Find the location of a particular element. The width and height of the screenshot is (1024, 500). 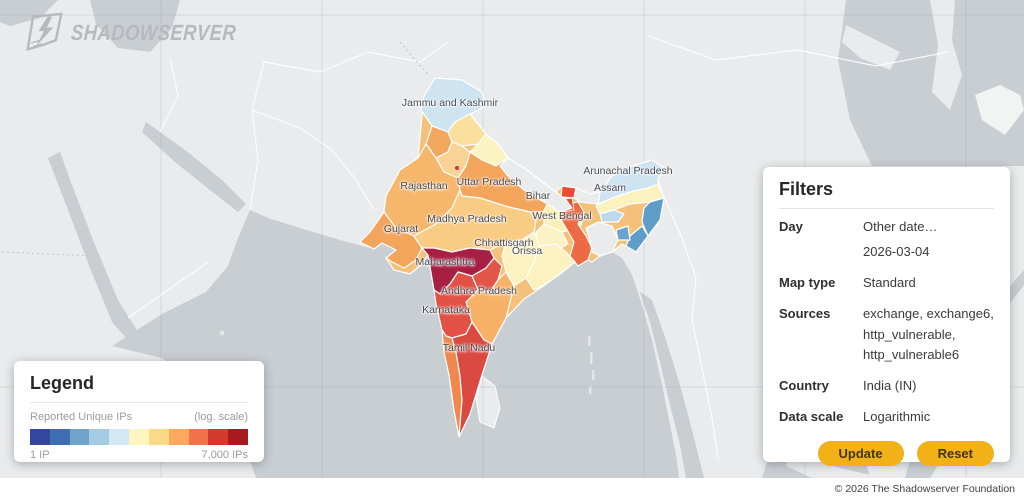

filter-label: Sources is located at coordinates (805, 314).